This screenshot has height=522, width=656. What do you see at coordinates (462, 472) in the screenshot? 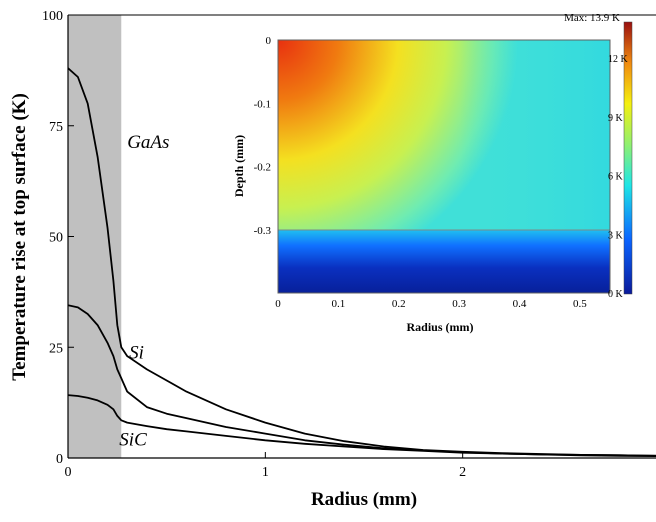
I see `x-tick-label: 2` at bounding box center [462, 472].